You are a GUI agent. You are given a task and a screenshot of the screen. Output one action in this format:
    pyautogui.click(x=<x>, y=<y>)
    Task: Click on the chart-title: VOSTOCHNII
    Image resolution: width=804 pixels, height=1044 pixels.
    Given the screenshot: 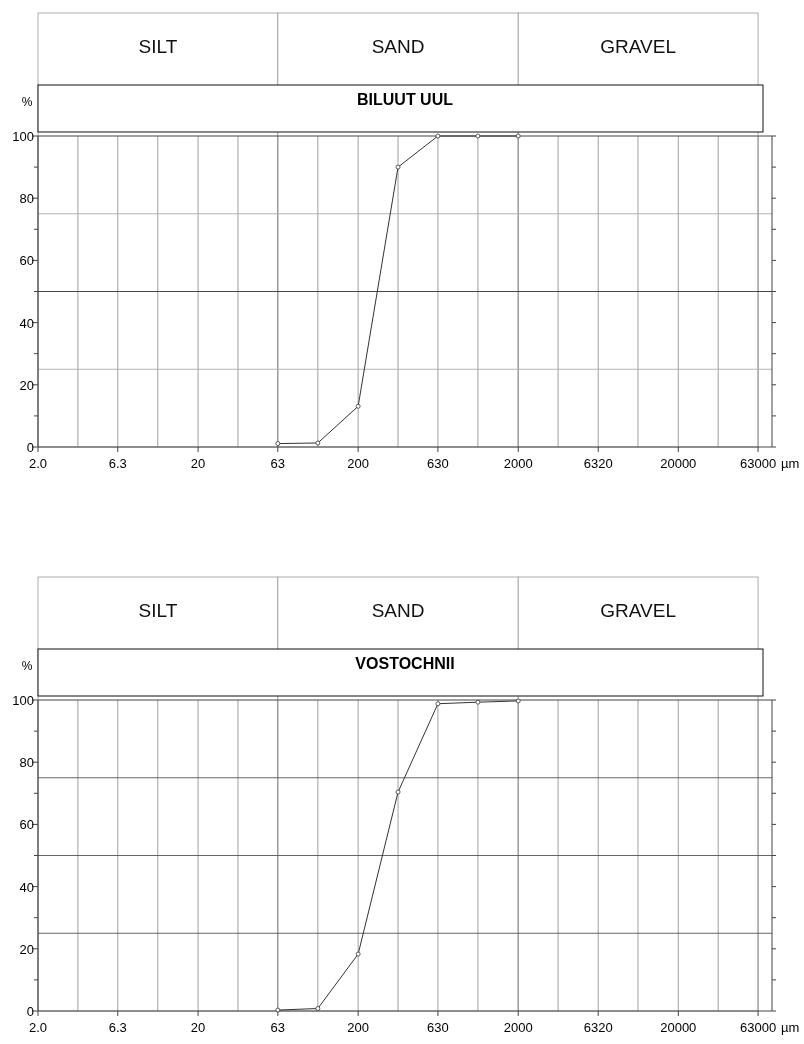 What is the action you would take?
    pyautogui.click(x=405, y=663)
    